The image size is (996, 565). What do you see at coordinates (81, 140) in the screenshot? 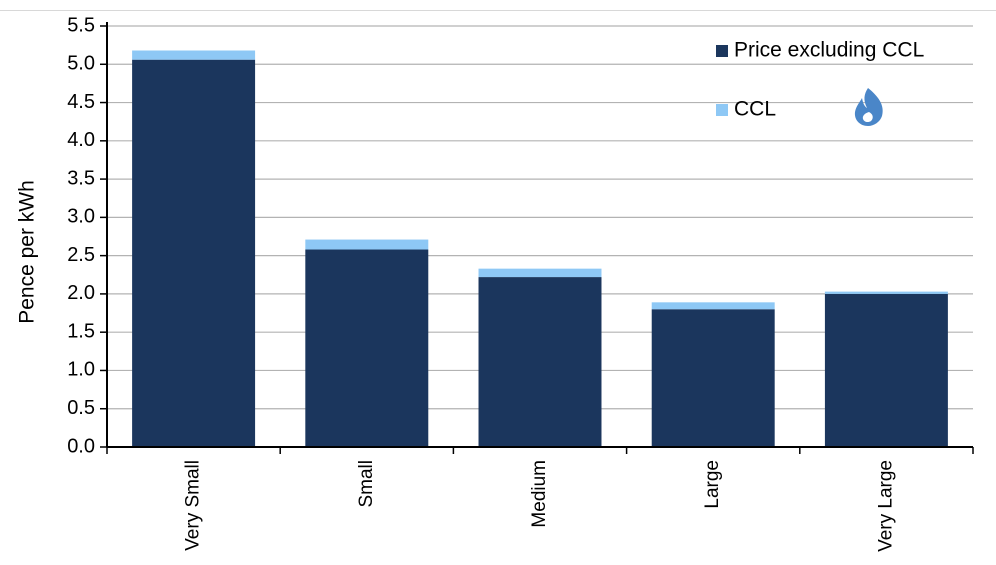
I see `y-tick-label: 4.0` at bounding box center [81, 140].